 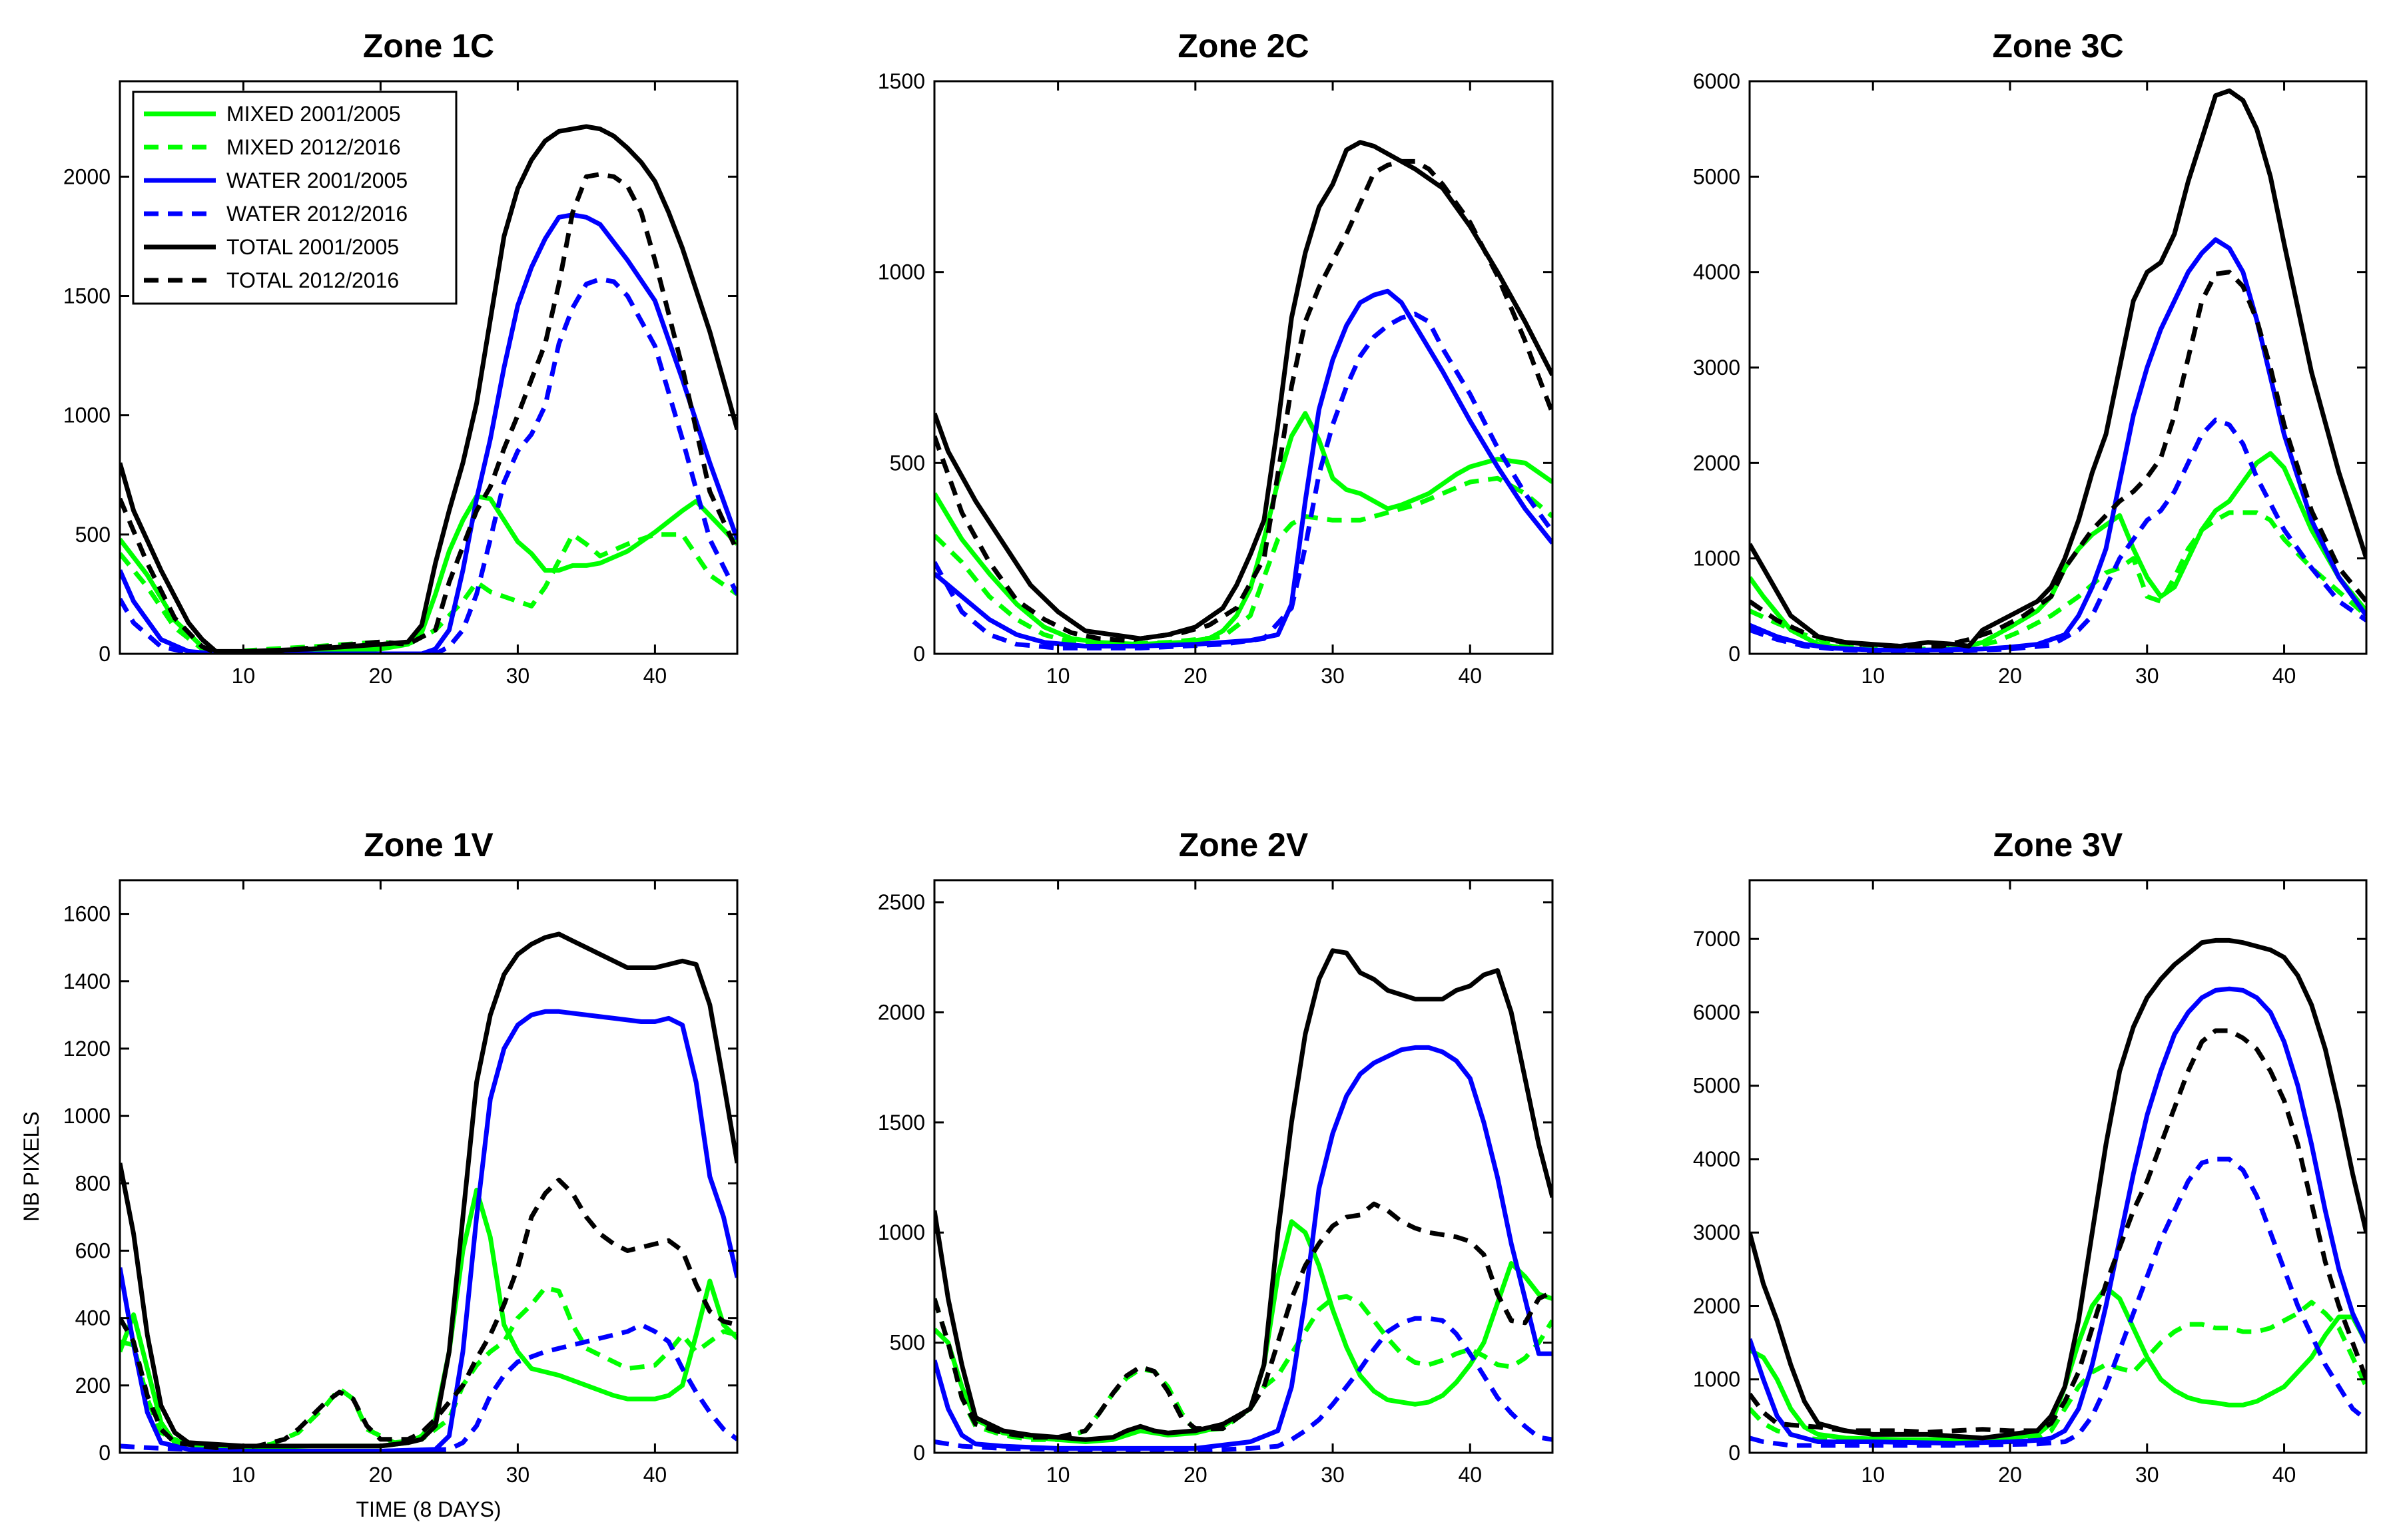 I want to click on y-tick-label: 2500, so click(x=901, y=902).